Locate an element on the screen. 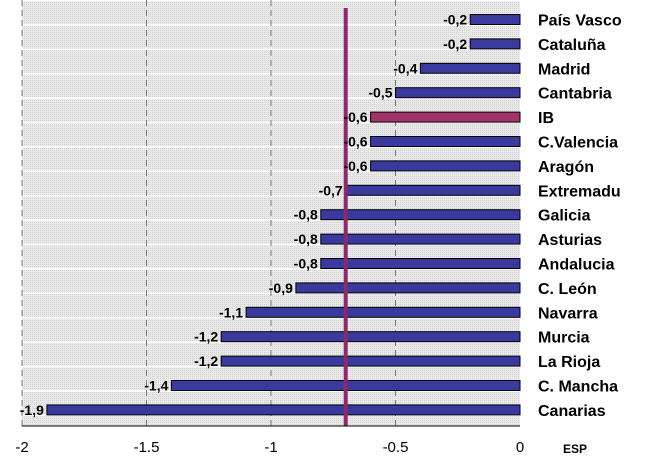 Image resolution: width=648 pixels, height=459 pixels. bar-c-león is located at coordinates (408, 288).